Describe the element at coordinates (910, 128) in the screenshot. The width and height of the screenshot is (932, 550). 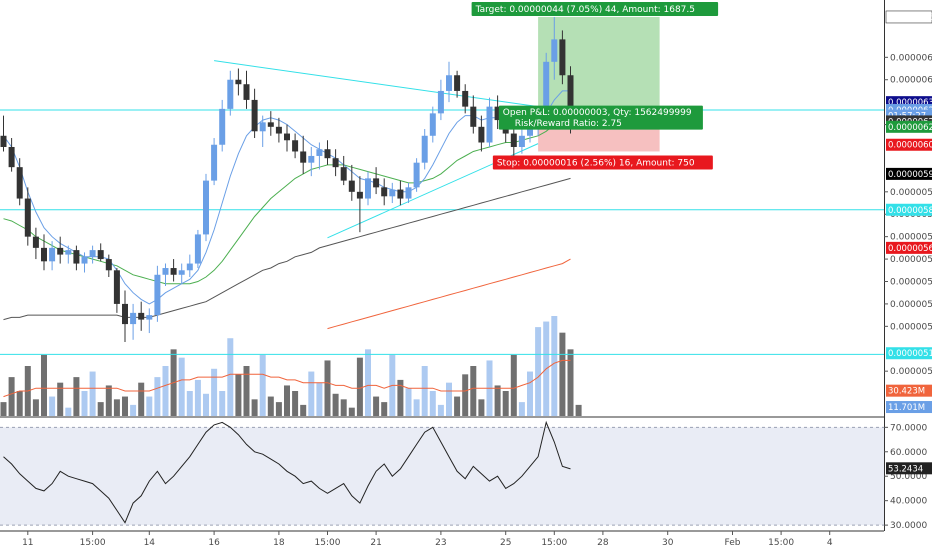
I see `price-tag-label: 0.00000623` at that location.